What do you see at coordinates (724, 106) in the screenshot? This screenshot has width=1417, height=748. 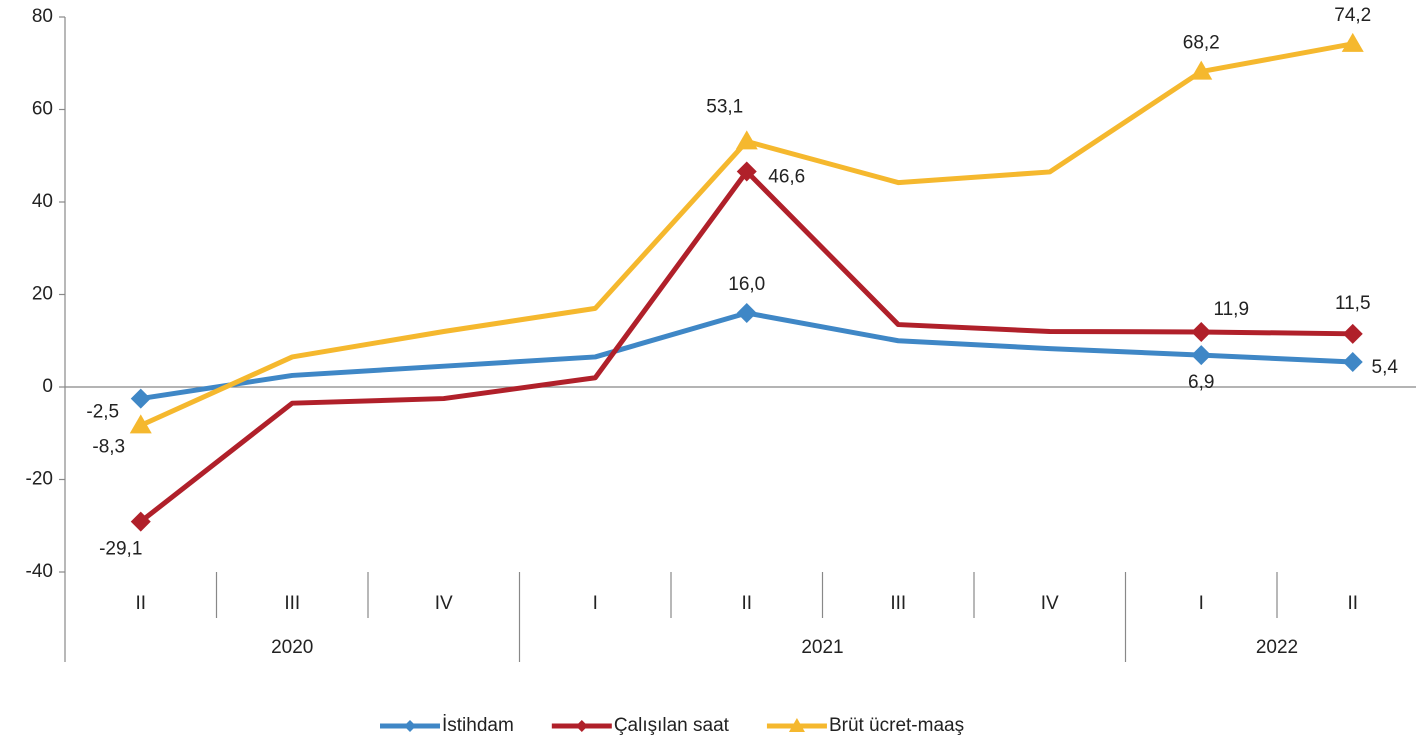 I see `data-label: 53,1` at bounding box center [724, 106].